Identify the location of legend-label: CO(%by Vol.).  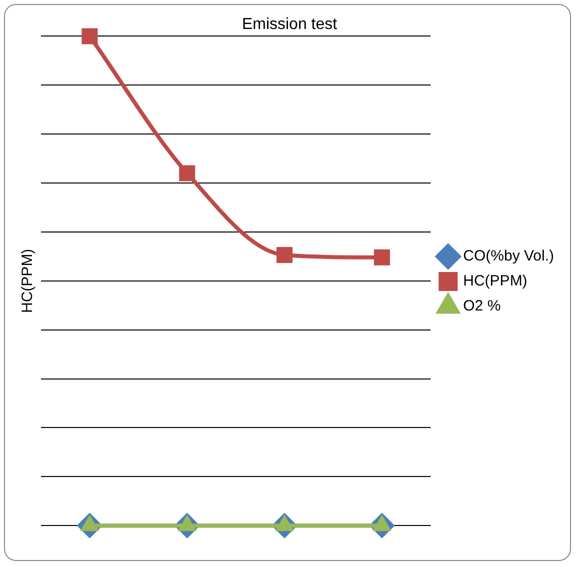
(508, 256).